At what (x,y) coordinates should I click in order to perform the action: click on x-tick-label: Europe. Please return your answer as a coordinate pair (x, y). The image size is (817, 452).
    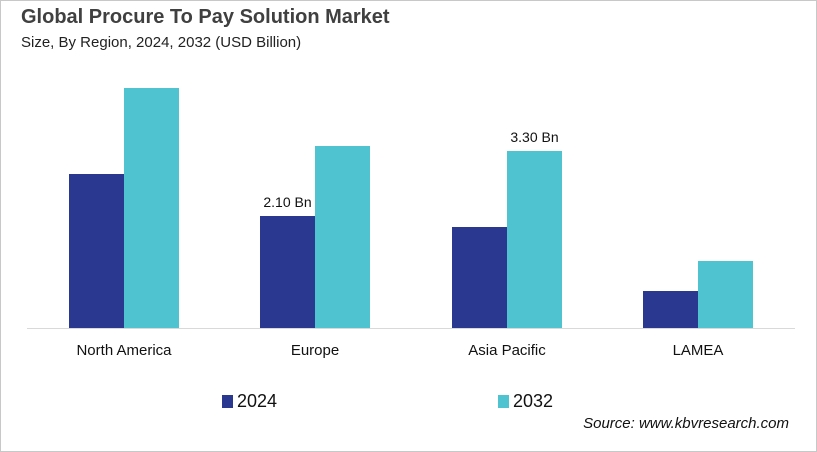
    Looking at the image, I should click on (315, 350).